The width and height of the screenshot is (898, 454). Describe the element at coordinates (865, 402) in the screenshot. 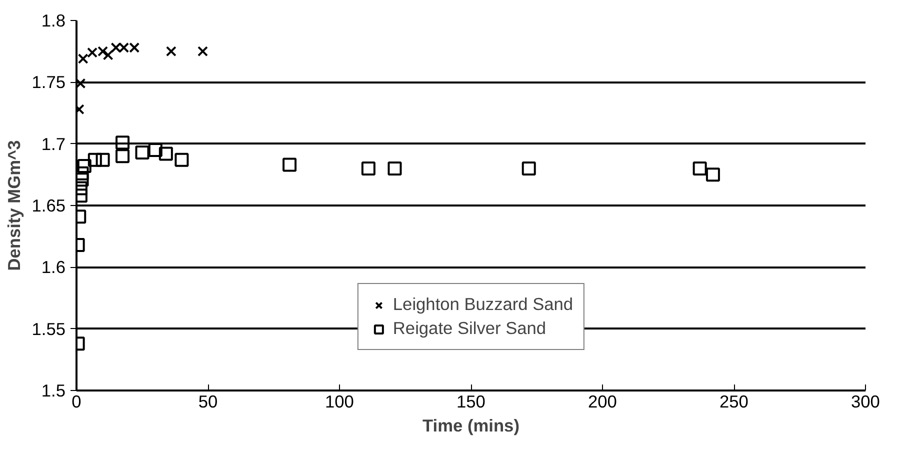

I see `x-tick-label: 300` at that location.